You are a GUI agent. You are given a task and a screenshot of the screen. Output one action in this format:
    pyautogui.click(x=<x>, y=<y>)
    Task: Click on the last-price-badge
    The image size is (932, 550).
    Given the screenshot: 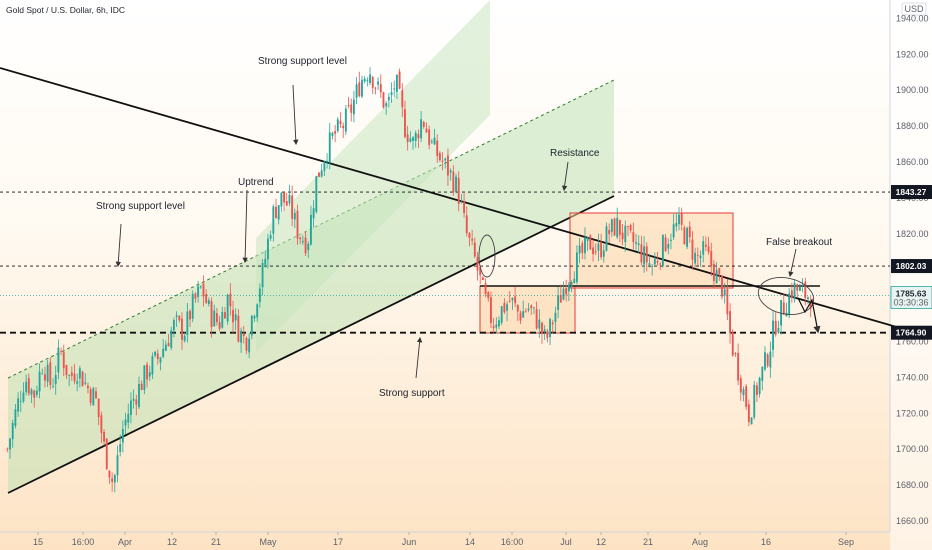 What is the action you would take?
    pyautogui.click(x=911, y=297)
    